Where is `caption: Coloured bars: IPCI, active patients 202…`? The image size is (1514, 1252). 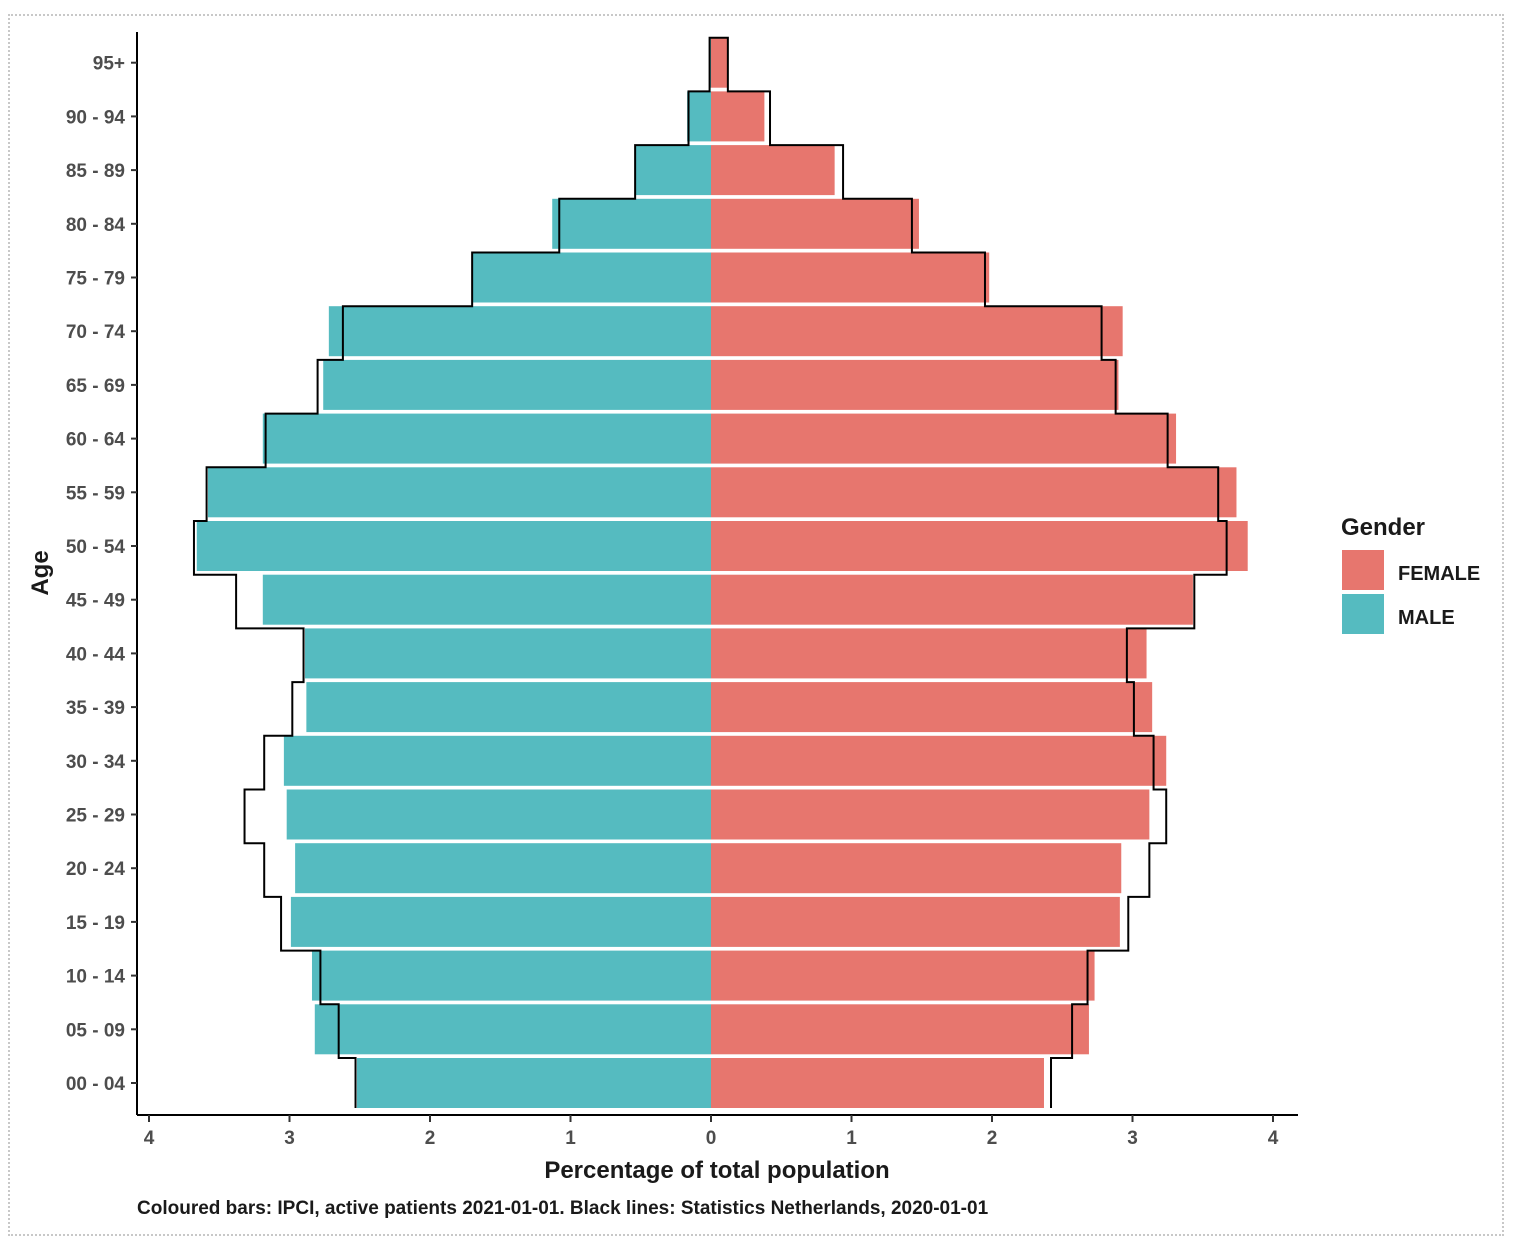 caption: Coloured bars: IPCI, active patients 202… is located at coordinates (563, 1208).